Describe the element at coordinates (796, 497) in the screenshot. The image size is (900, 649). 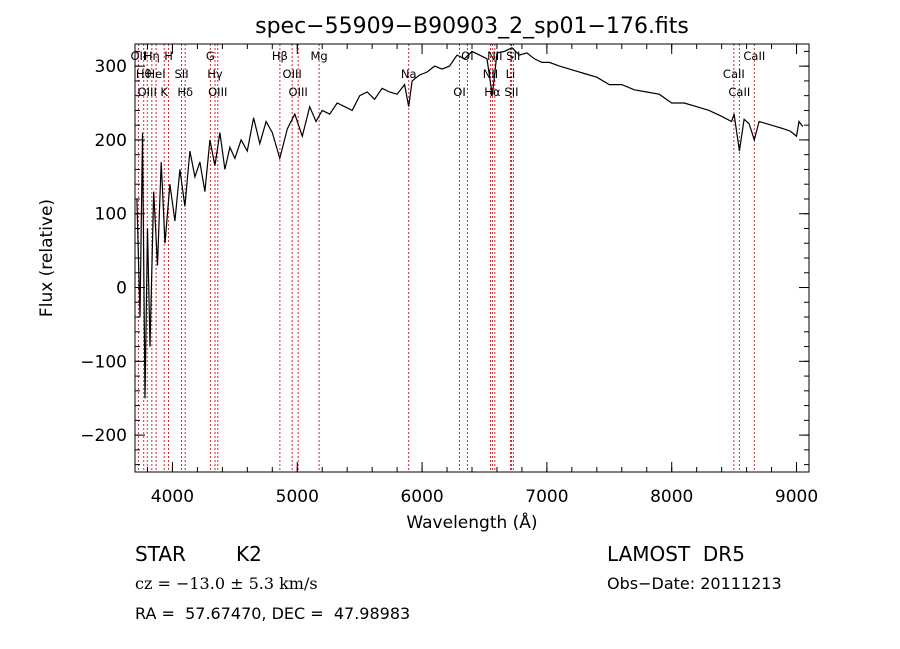
I see `x-tick-label: 9000` at that location.